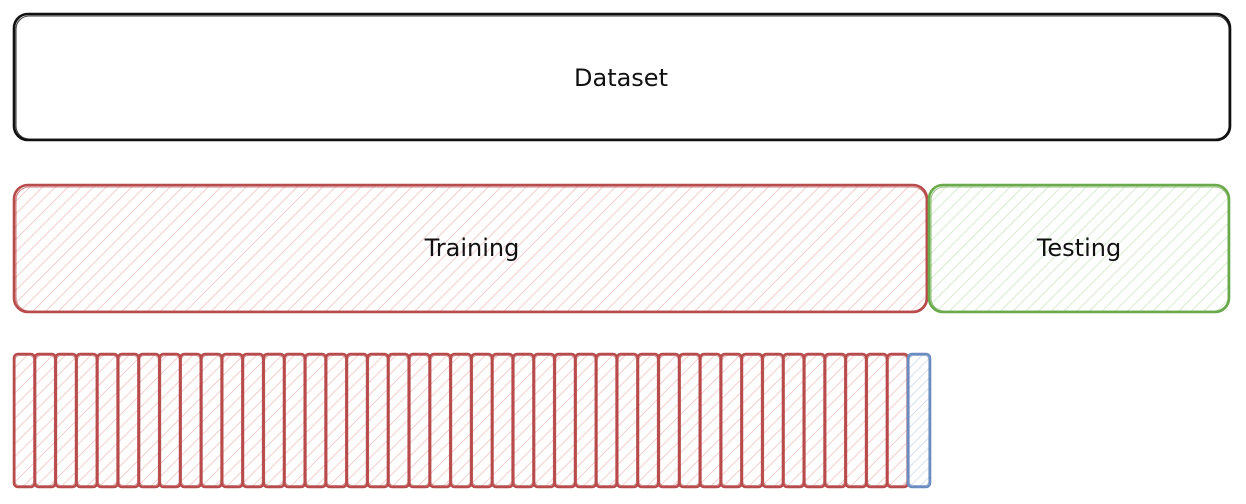 The width and height of the screenshot is (1246, 504). I want to click on fold-slice-validation-outline, so click(919, 420).